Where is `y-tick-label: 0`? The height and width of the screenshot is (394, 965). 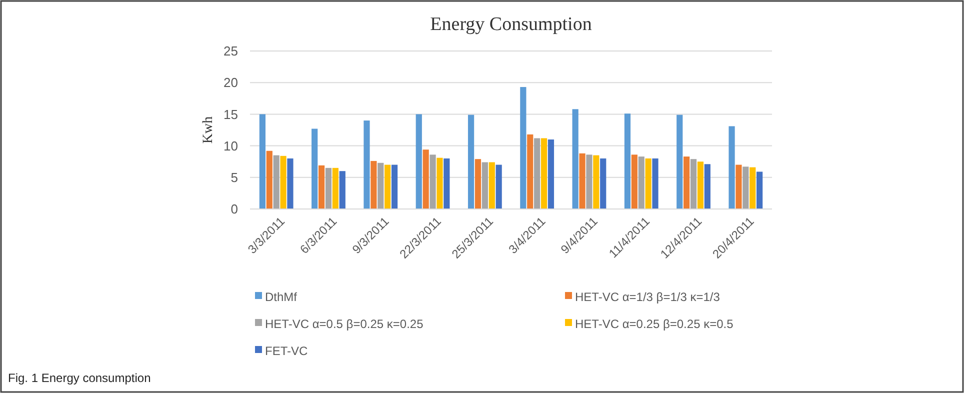 y-tick-label: 0 is located at coordinates (234, 209).